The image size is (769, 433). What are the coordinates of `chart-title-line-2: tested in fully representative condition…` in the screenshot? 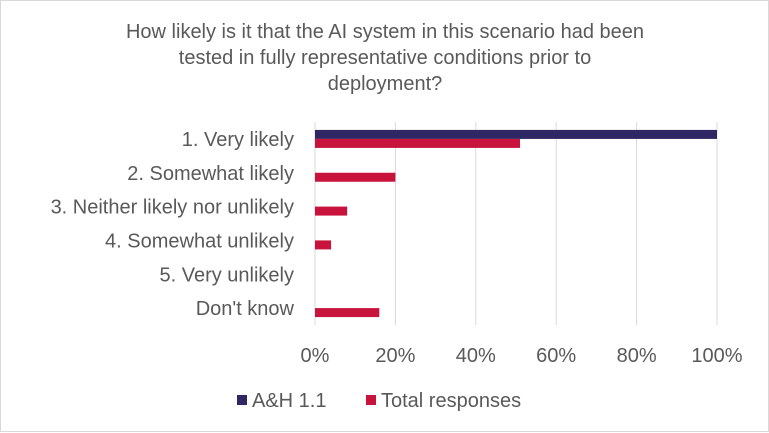 It's located at (385, 58).